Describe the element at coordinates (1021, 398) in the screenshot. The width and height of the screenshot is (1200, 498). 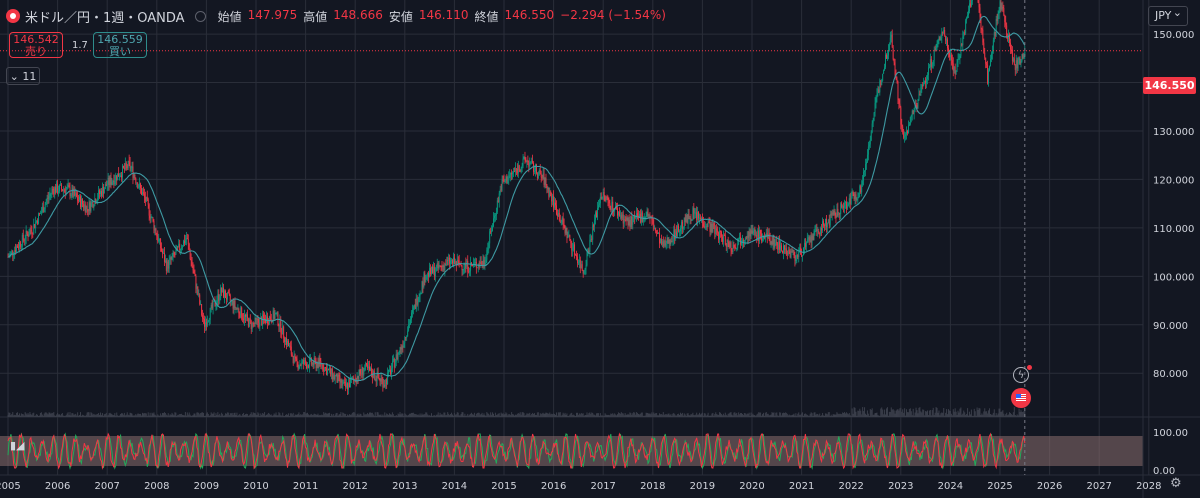
I see `us-flag-event-icon` at that location.